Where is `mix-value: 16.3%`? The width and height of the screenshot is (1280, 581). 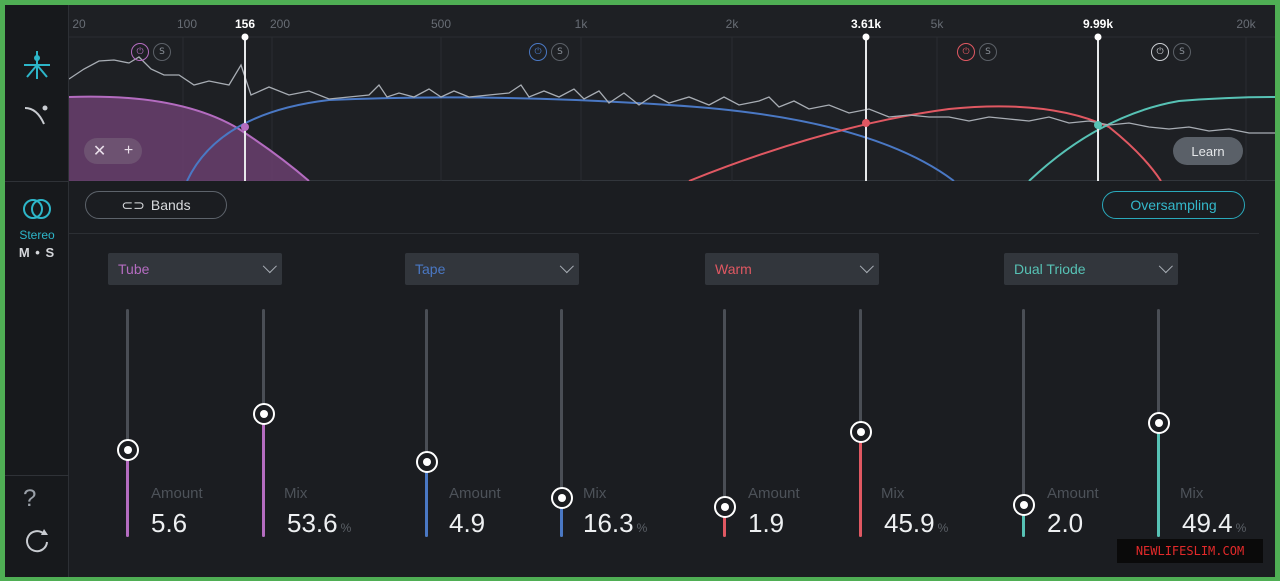
mix-value: 16.3% is located at coordinates (615, 523).